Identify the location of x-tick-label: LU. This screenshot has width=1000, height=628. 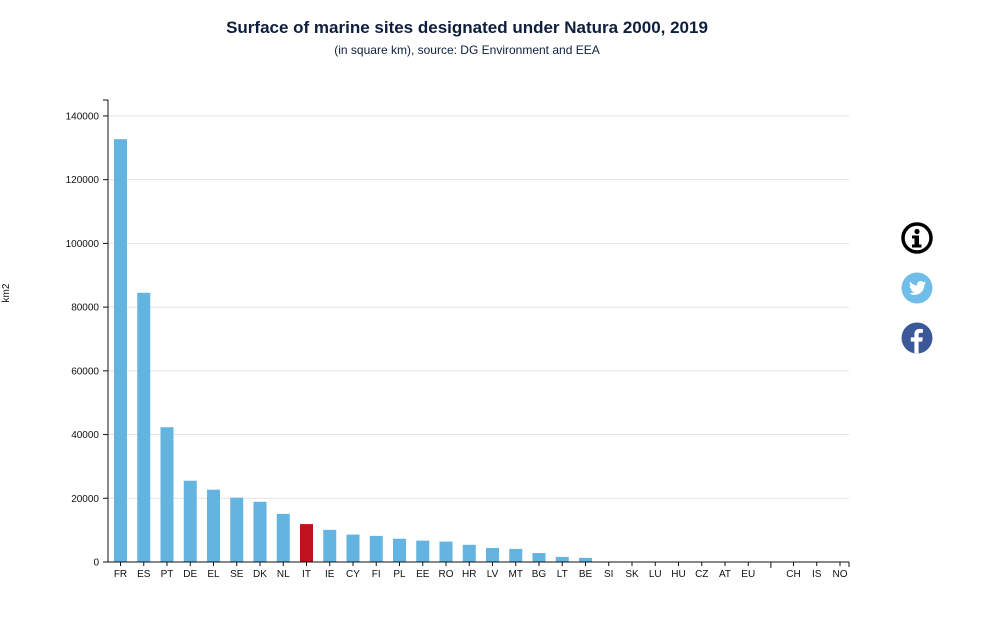
(655, 574).